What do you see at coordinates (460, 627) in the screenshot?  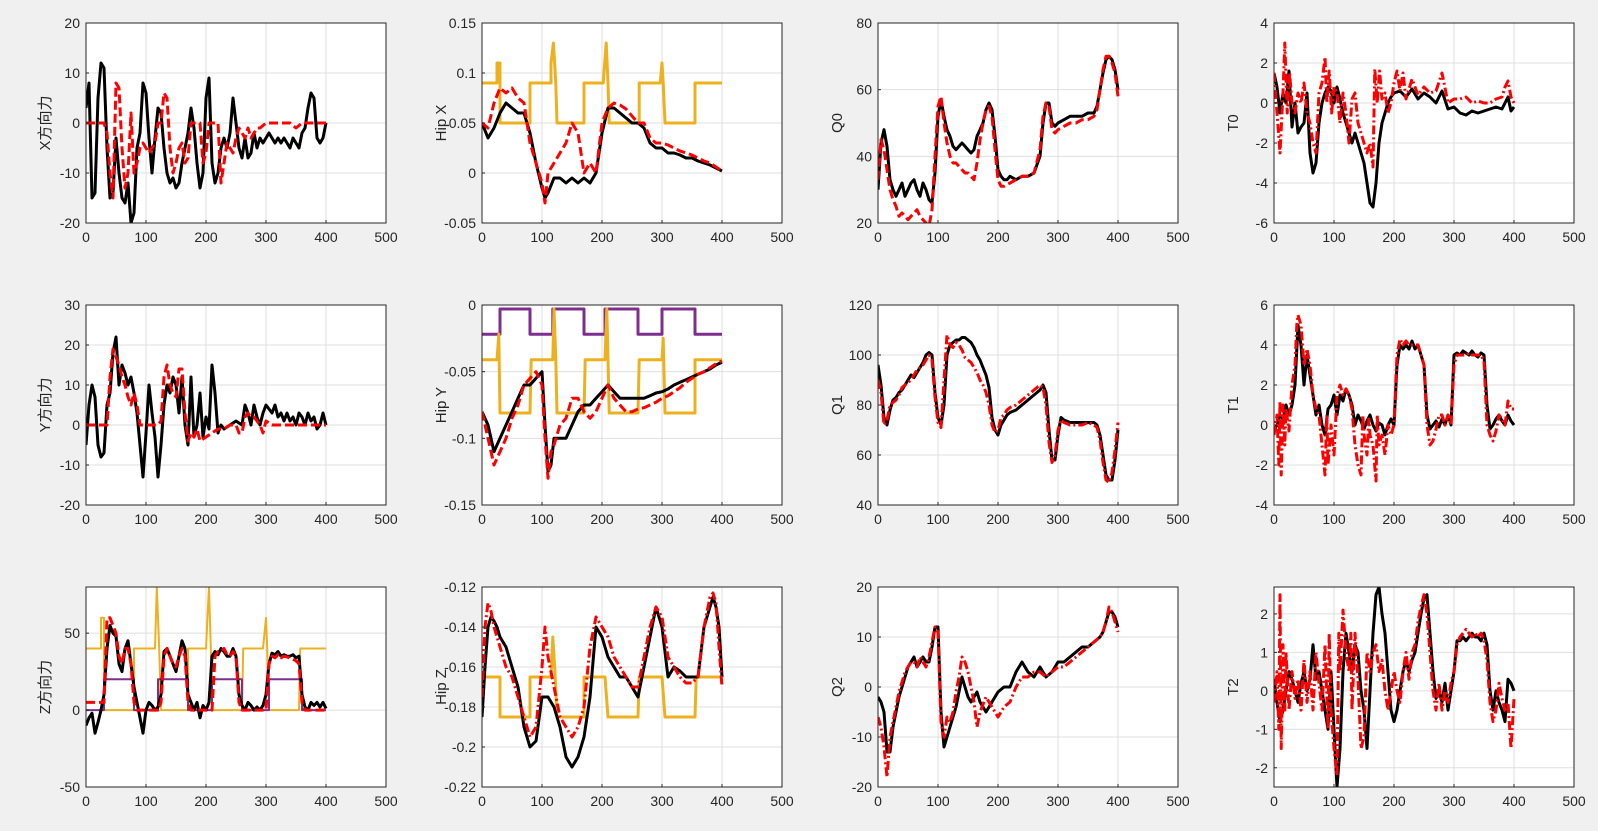 I see `y-tick-label: -0.14` at bounding box center [460, 627].